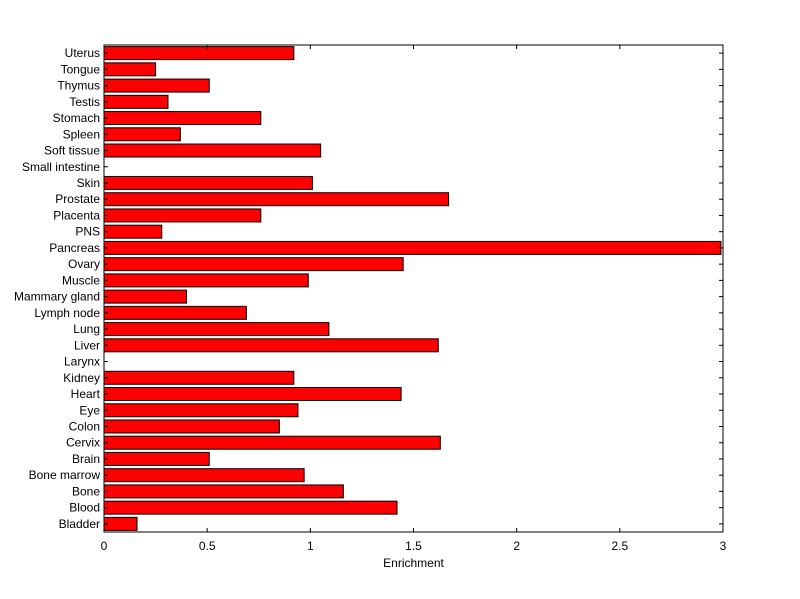 The height and width of the screenshot is (599, 800). I want to click on y-tick-label-prostate: Prostate, so click(77, 199).